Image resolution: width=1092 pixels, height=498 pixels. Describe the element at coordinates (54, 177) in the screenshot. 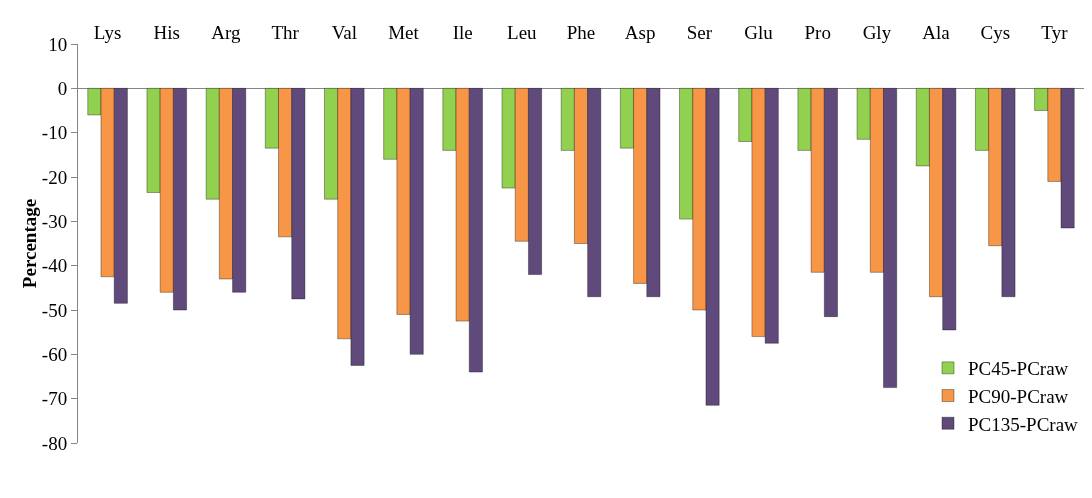

I see `y-tick-label: -20` at that location.